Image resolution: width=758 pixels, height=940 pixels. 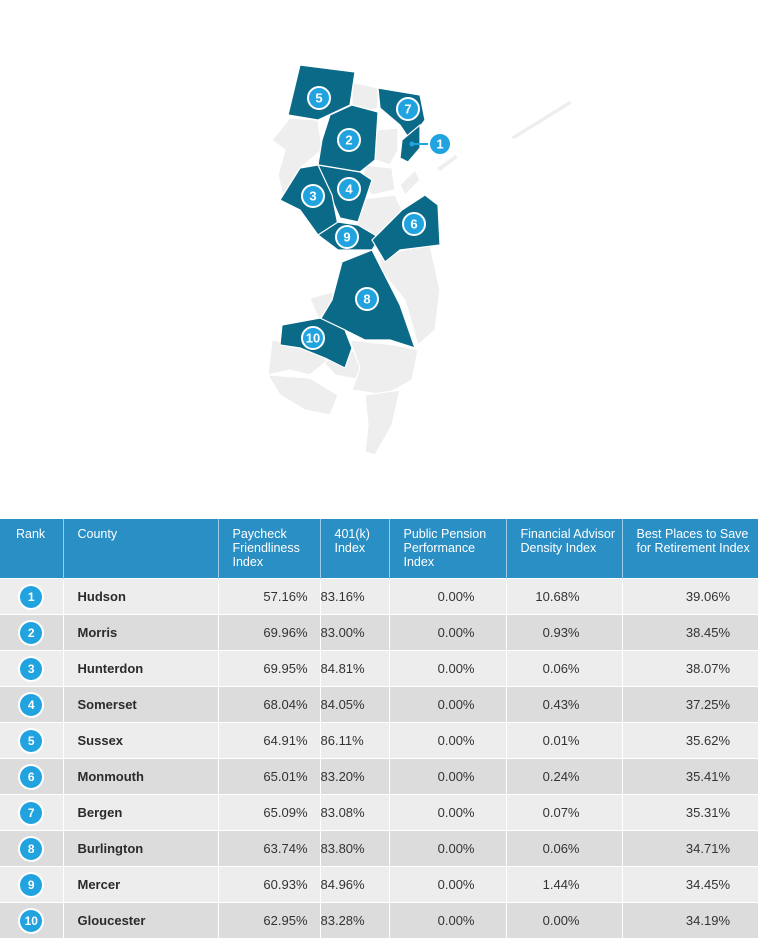 What do you see at coordinates (407, 109) in the screenshot?
I see `svg-text: 7` at bounding box center [407, 109].